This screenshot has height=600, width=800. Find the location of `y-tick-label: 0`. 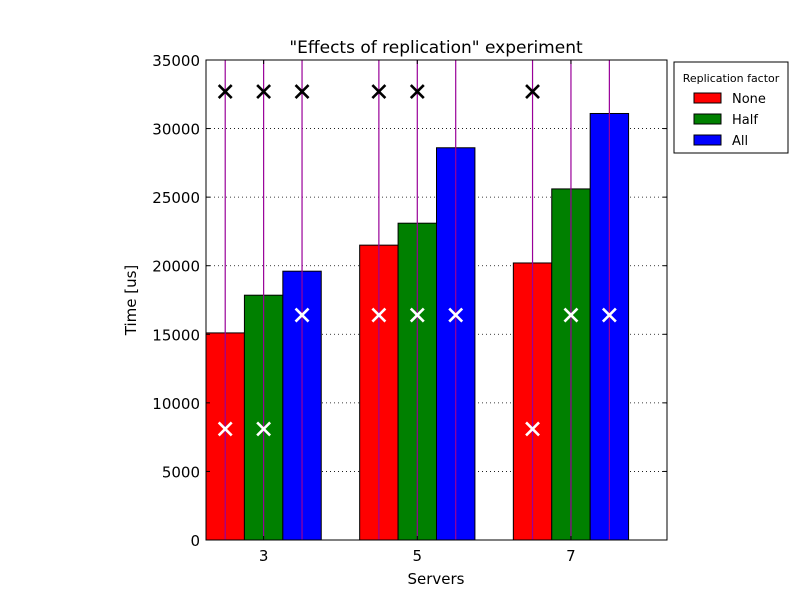

y-tick-label: 0 is located at coordinates (195, 541).